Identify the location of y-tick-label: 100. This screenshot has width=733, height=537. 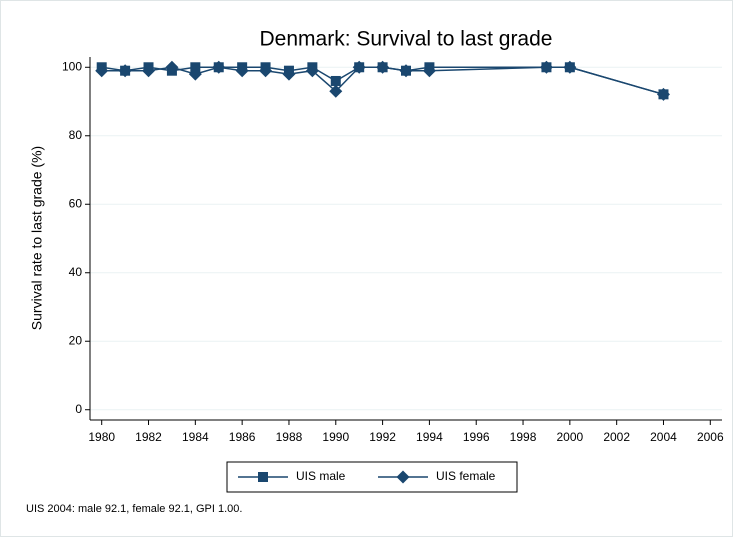
(72, 66).